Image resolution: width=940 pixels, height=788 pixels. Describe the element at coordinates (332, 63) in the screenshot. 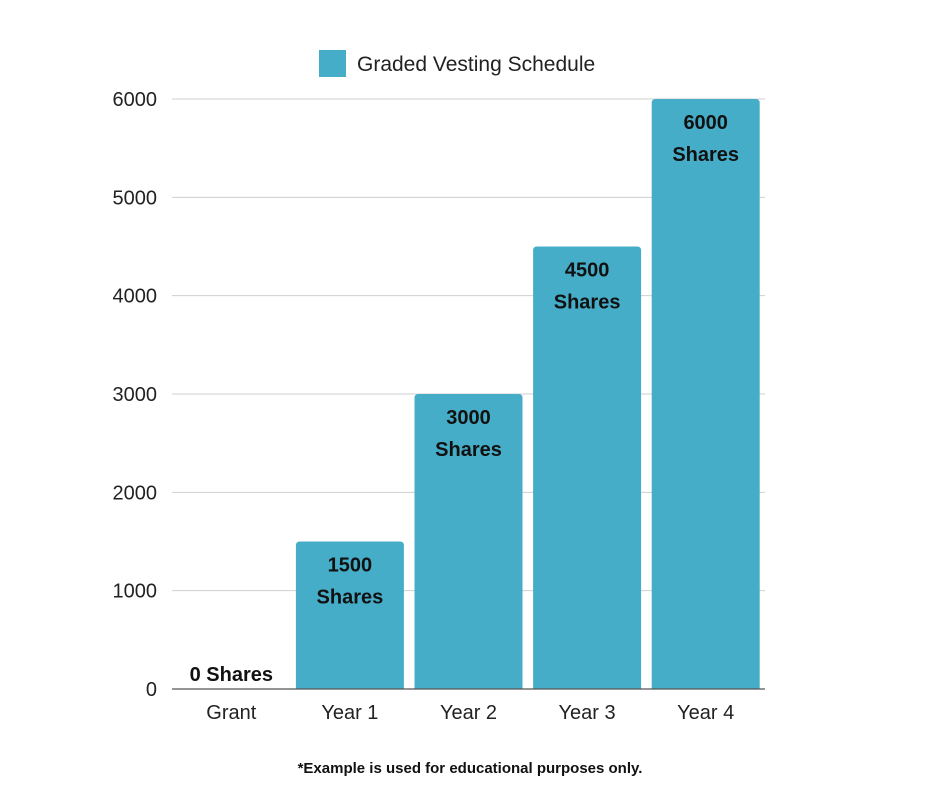

I see `legend-swatch` at that location.